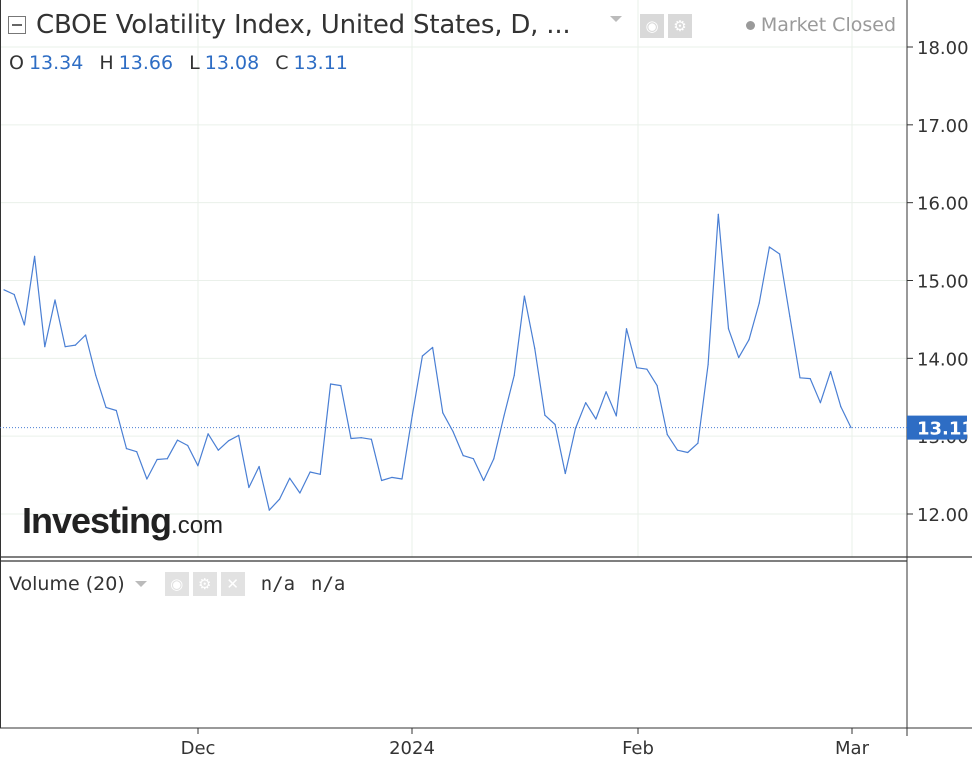  What do you see at coordinates (486, 427) in the screenshot?
I see `last-price-marker: 13.11` at bounding box center [486, 427].